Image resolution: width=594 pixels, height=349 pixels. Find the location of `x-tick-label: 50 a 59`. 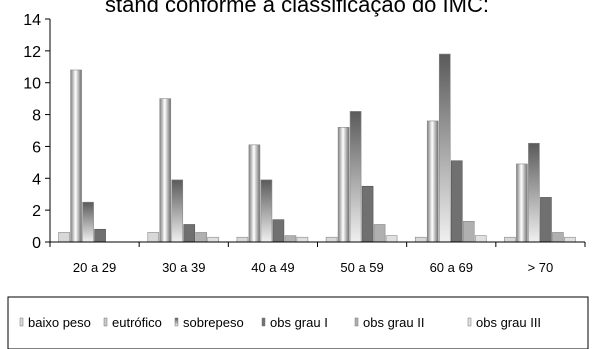

x-tick-label: 50 a 59 is located at coordinates (361, 267).